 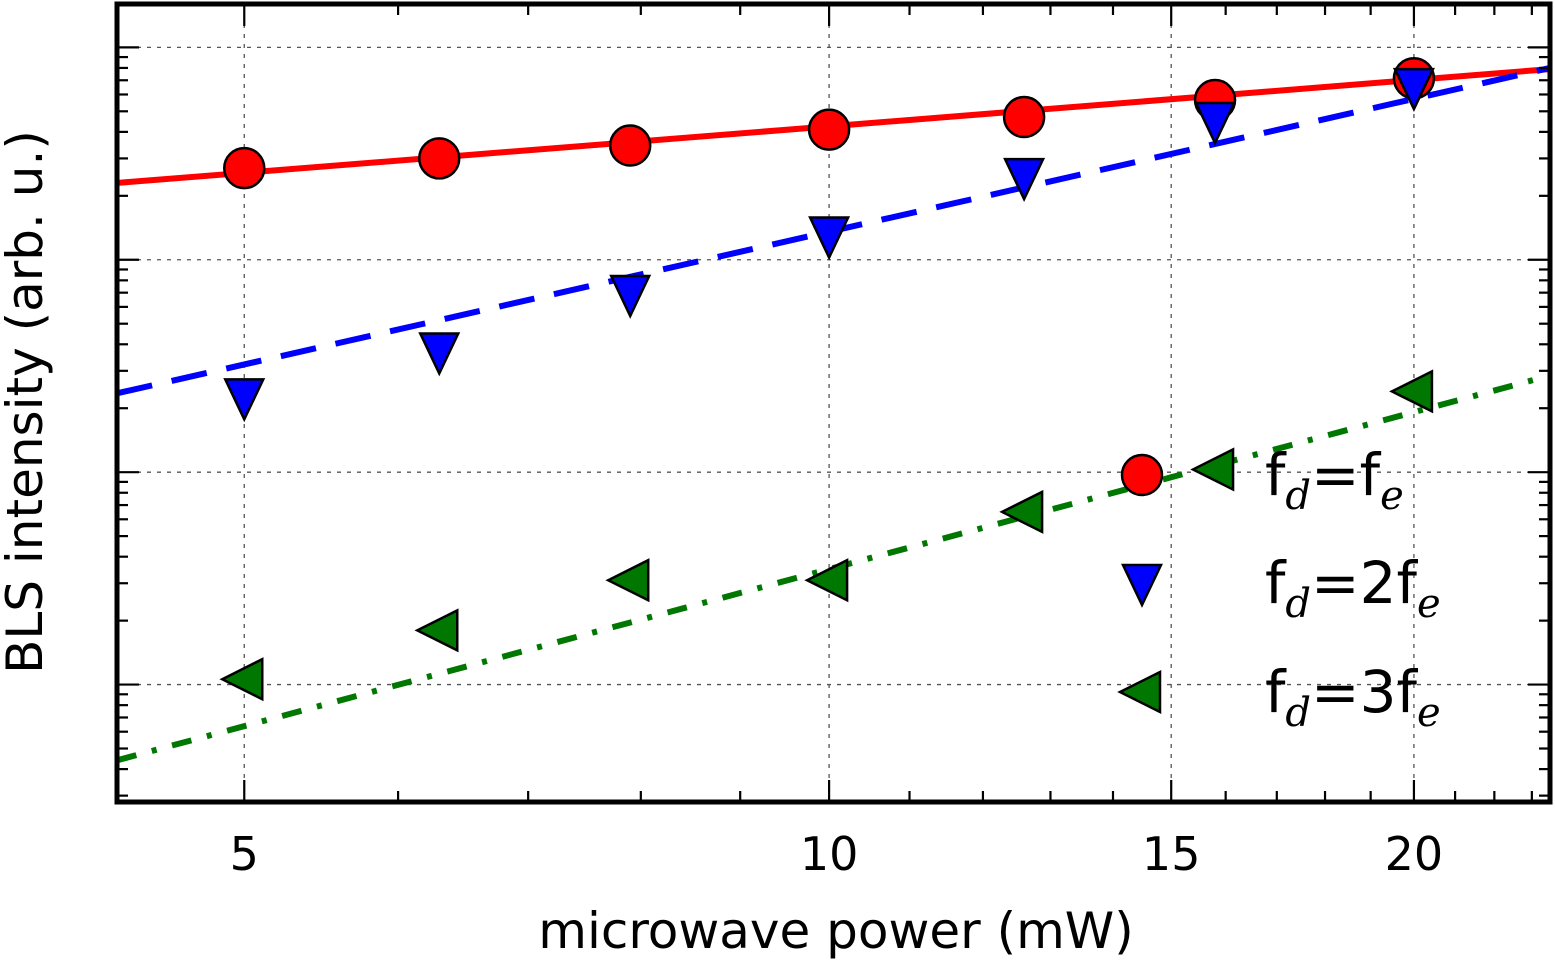 I want to click on legend-entry-3: fd=3fe, so click(x=1279, y=697).